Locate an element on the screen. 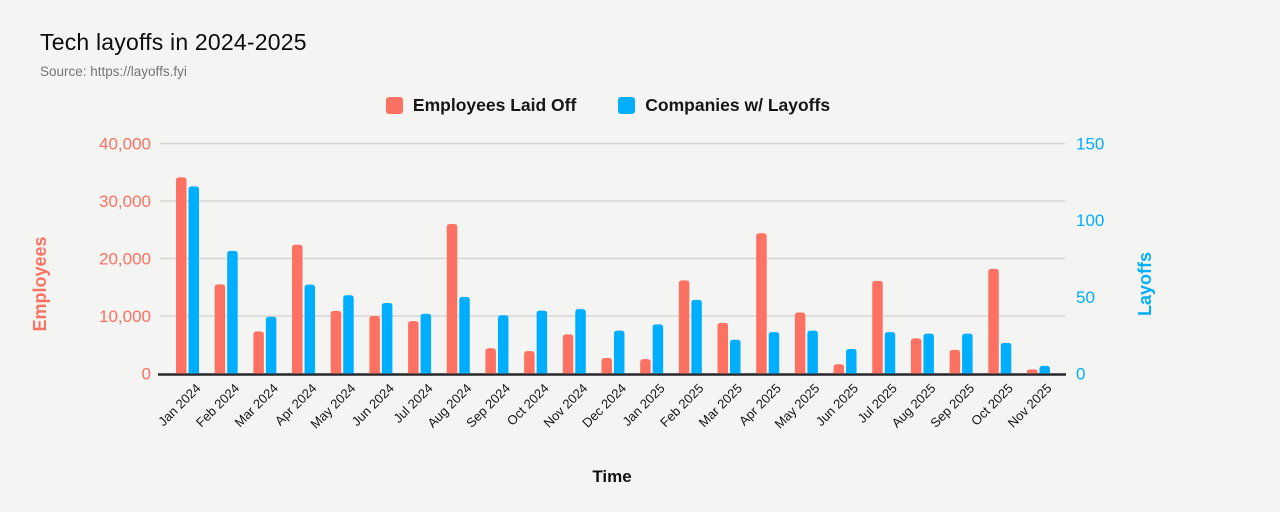 This screenshot has height=512, width=1280. legend-item-employees: Employees Laid Off is located at coordinates (481, 105).